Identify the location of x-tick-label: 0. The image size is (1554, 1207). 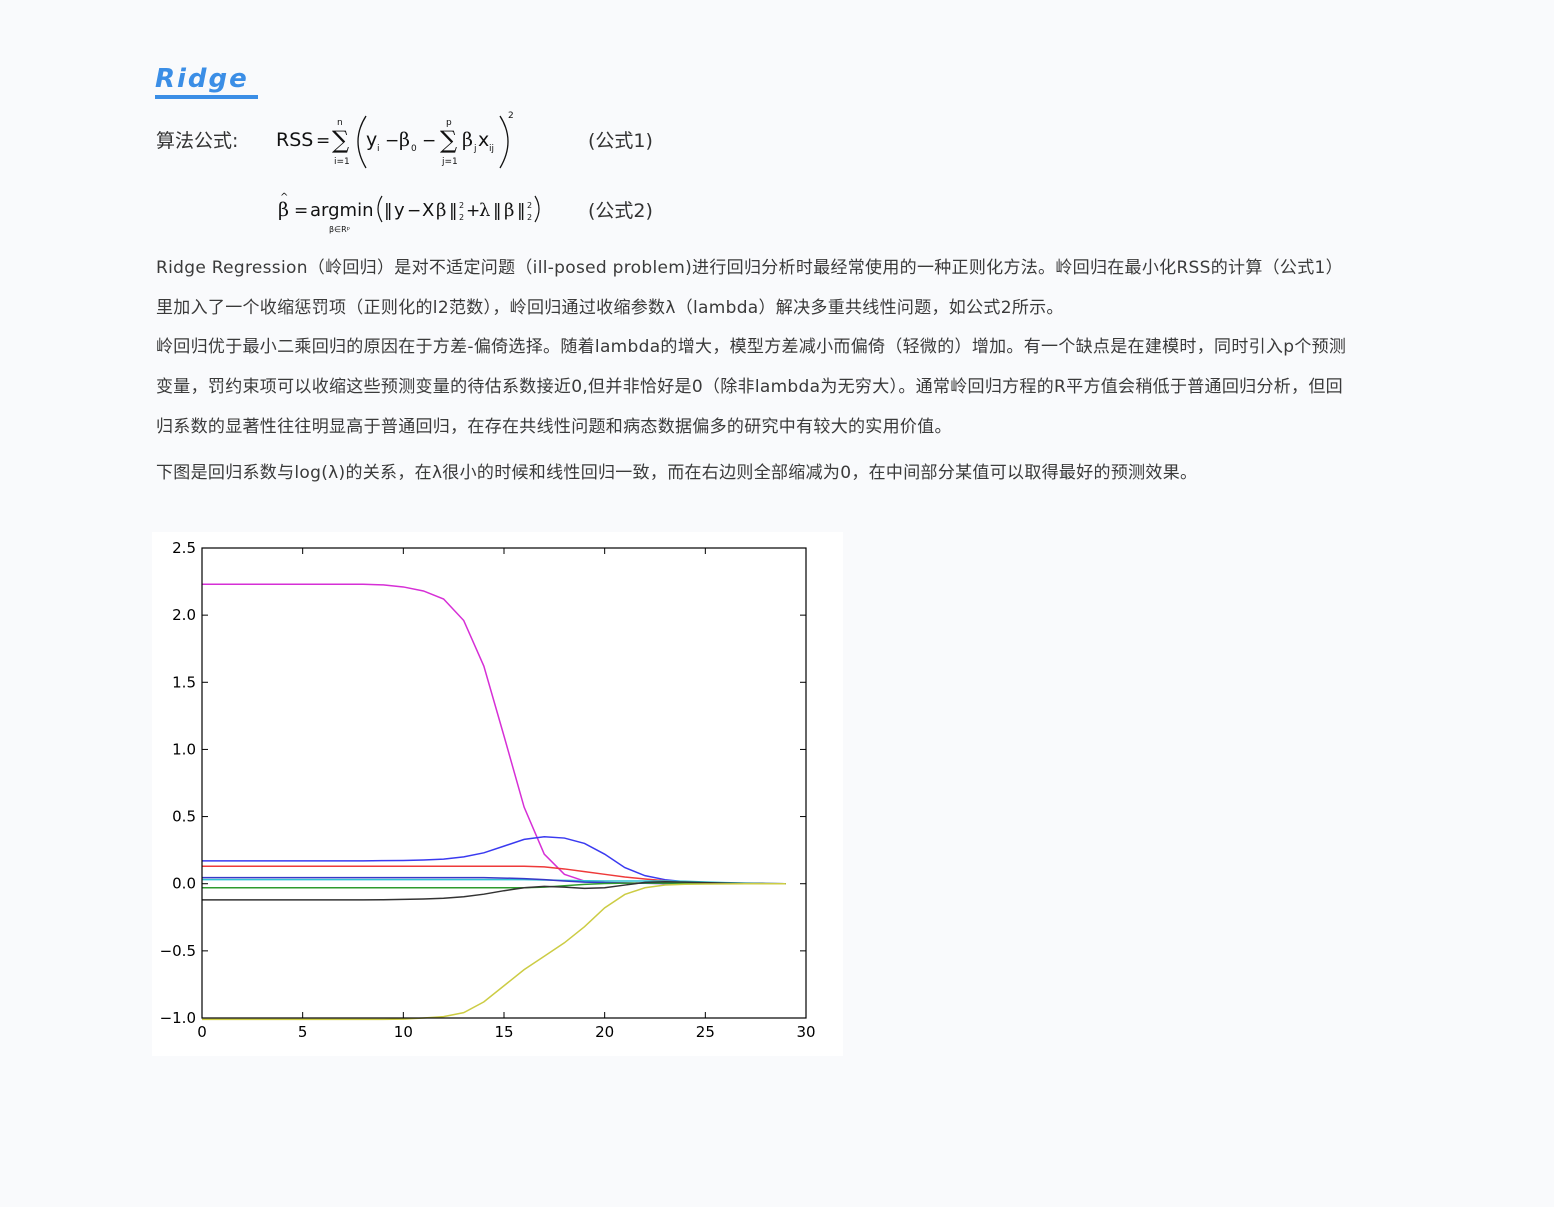
(202, 1032).